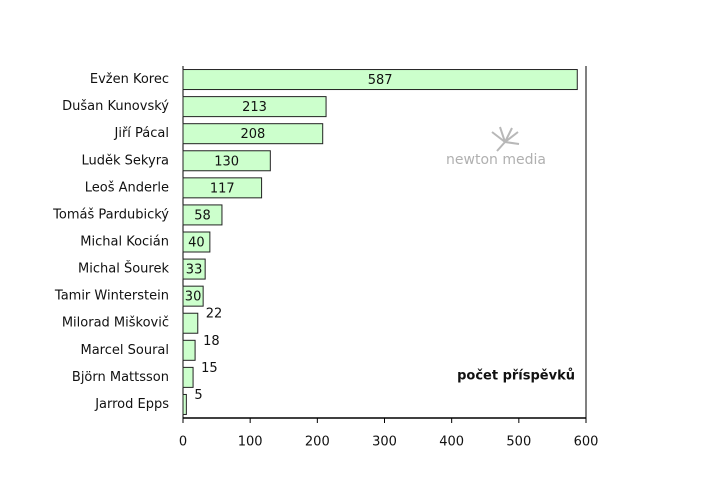 The width and height of the screenshot is (706, 501). I want to click on y-tick-label: Milorad Miškovič, so click(115, 323).